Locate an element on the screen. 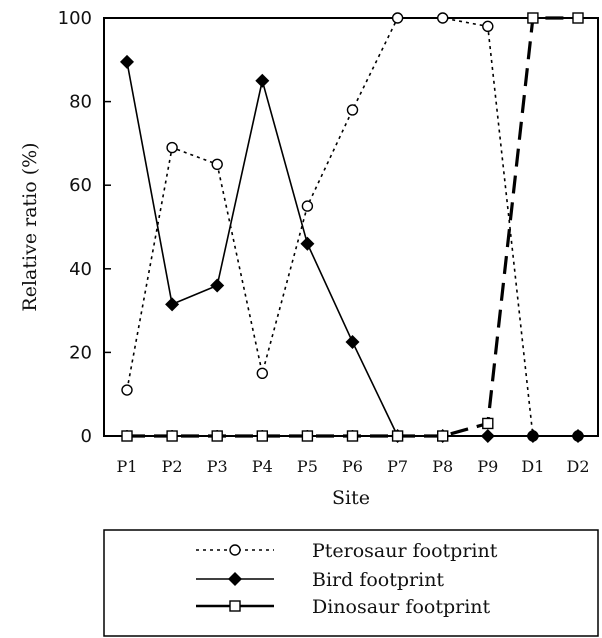  legend-box is located at coordinates (351, 583).